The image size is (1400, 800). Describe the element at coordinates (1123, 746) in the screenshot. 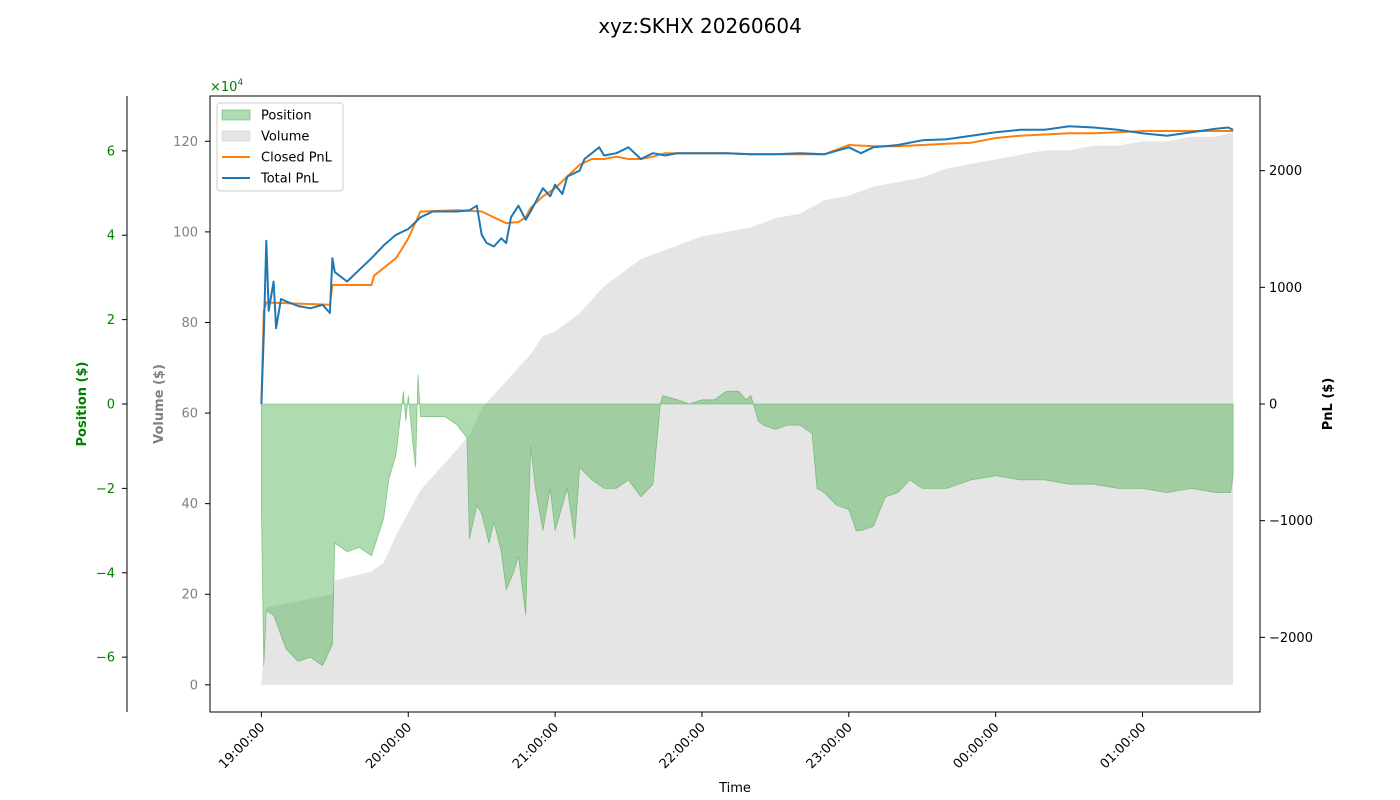

I see `time-tick-label: 01:00:00` at that location.